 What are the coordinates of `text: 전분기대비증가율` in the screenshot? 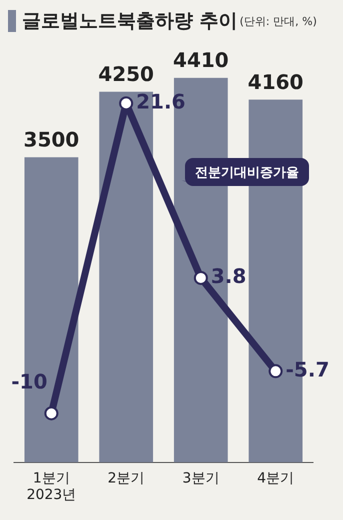 It's located at (247, 172).